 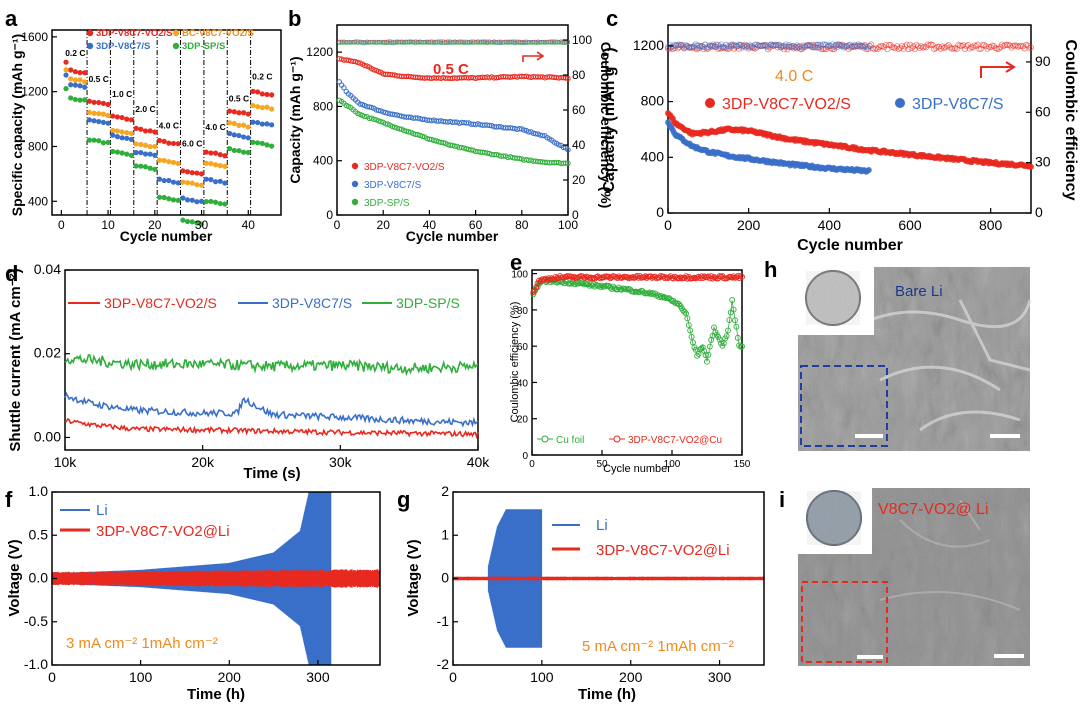 What do you see at coordinates (516, 262) in the screenshot?
I see `panel-label-e: e` at bounding box center [516, 262].